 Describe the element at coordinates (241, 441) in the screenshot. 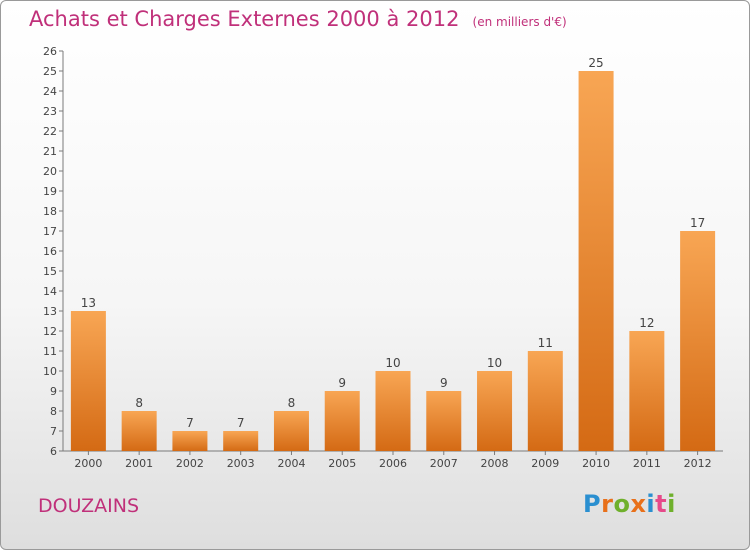

I see `bar-2003` at that location.